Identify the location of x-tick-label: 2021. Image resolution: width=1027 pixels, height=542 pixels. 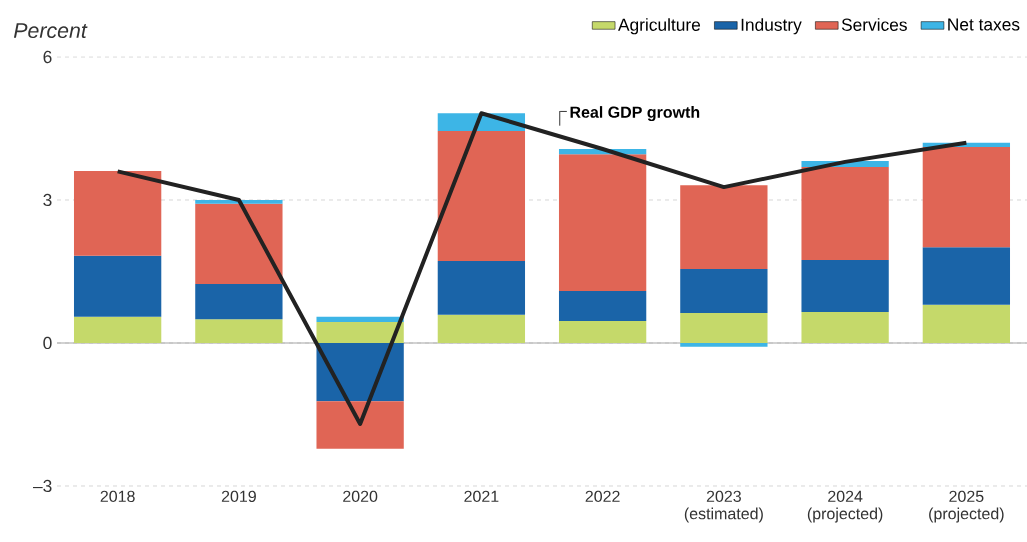
(481, 496).